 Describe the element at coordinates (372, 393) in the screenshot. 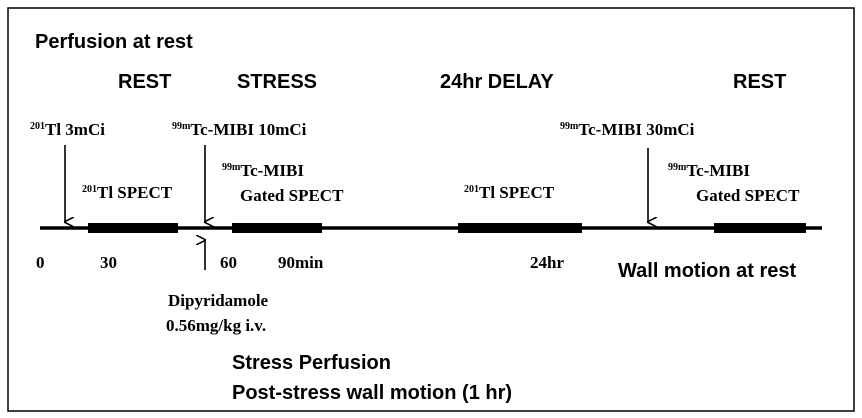

I see `stress-note: Post-stress wall motion (1 hr)` at that location.